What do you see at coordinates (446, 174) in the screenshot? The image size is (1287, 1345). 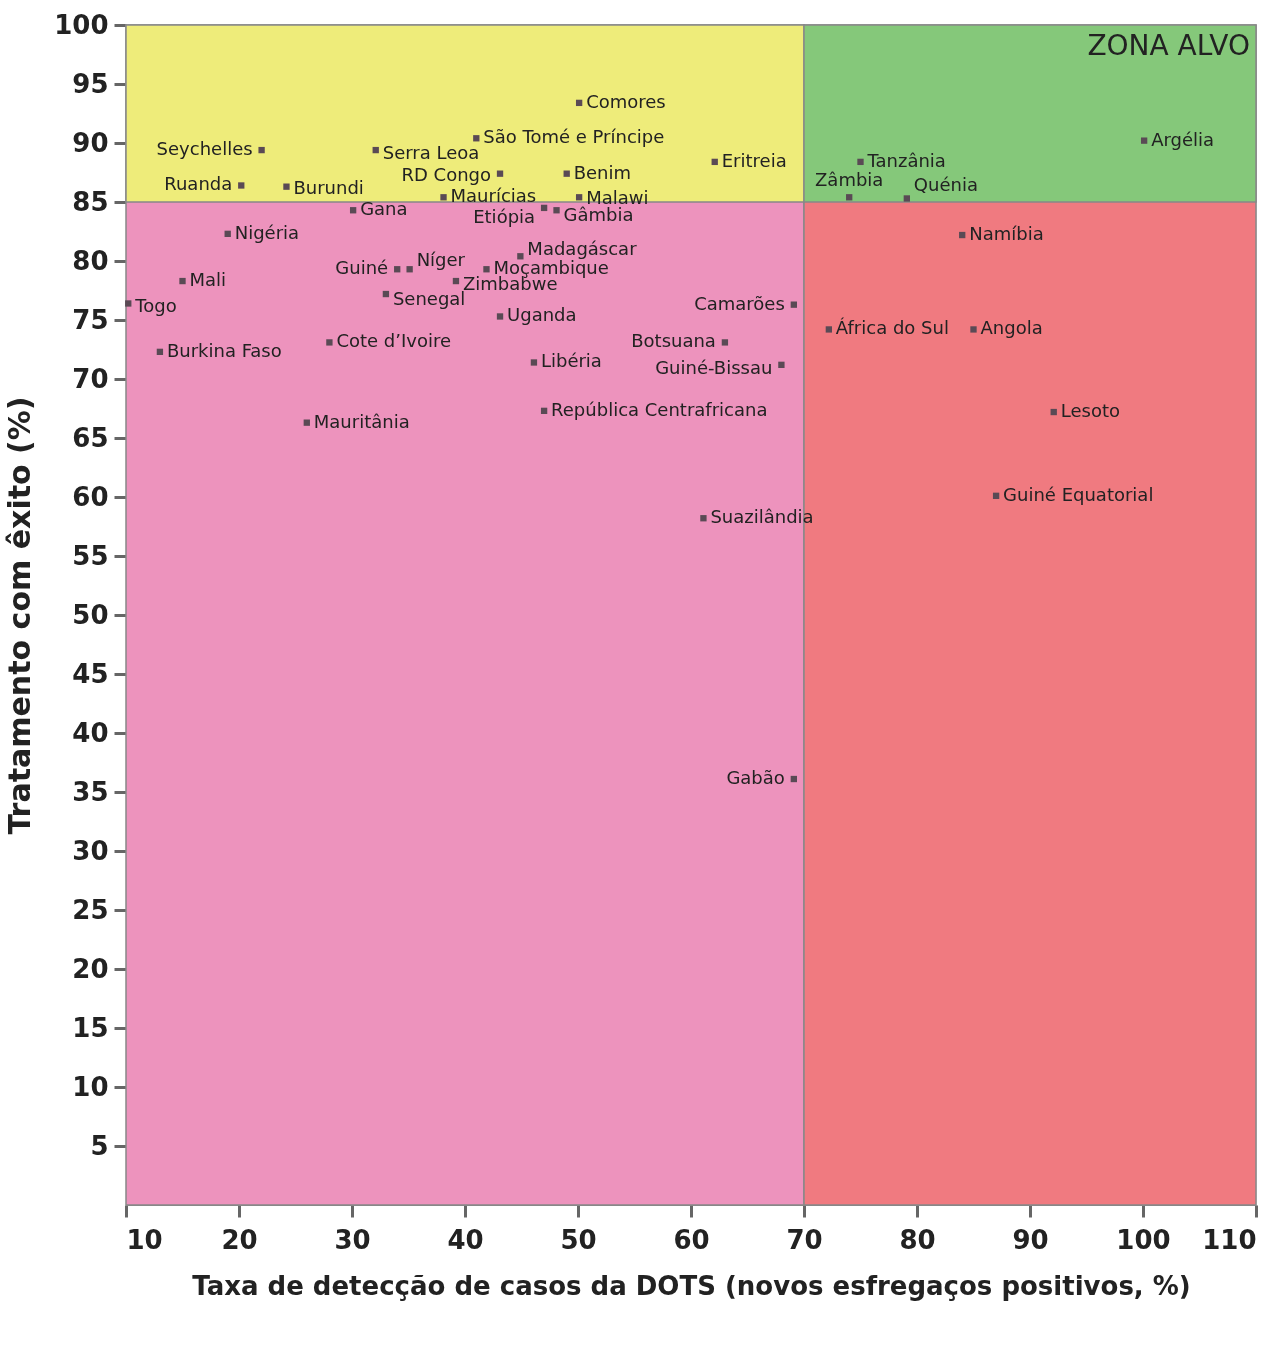 I see `data-label: RD Congo` at bounding box center [446, 174].